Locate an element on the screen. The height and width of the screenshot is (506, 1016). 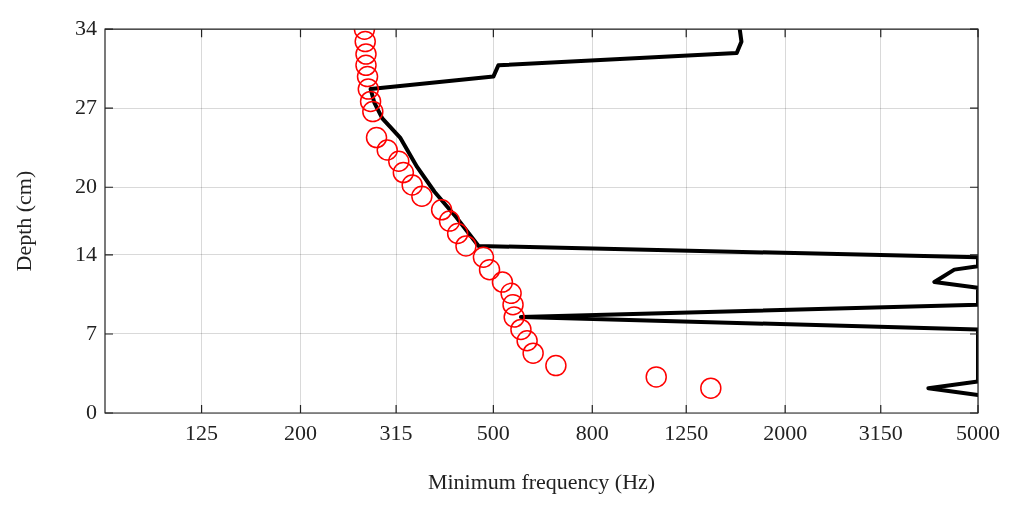
x-tick-label: 315 is located at coordinates (396, 432).